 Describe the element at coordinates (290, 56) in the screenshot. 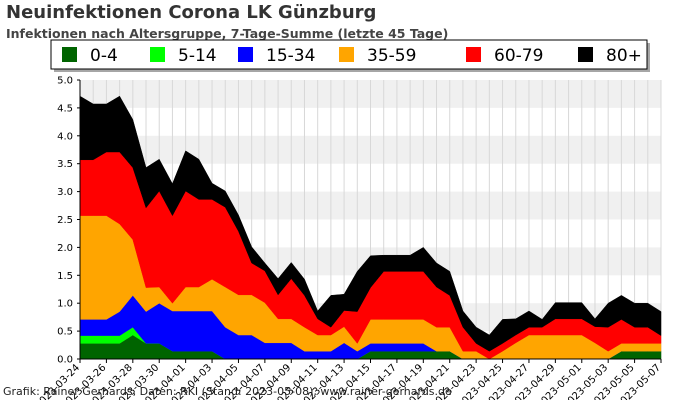

I see `legend-label-15-34: 15-34` at that location.